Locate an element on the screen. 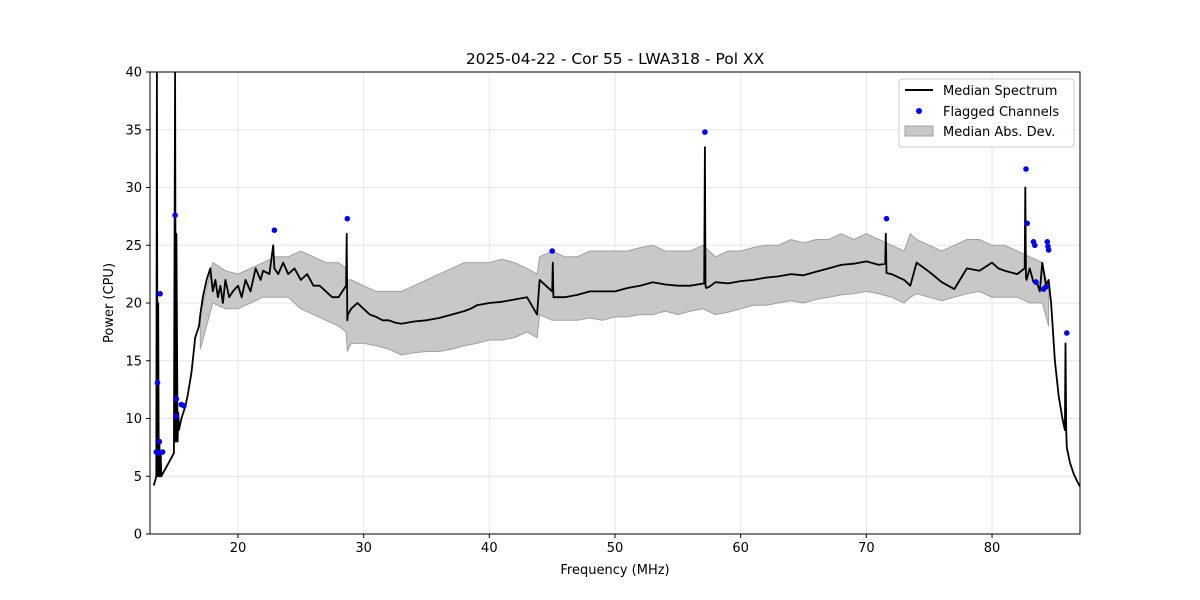  x-tick-label: 80 is located at coordinates (992, 548).